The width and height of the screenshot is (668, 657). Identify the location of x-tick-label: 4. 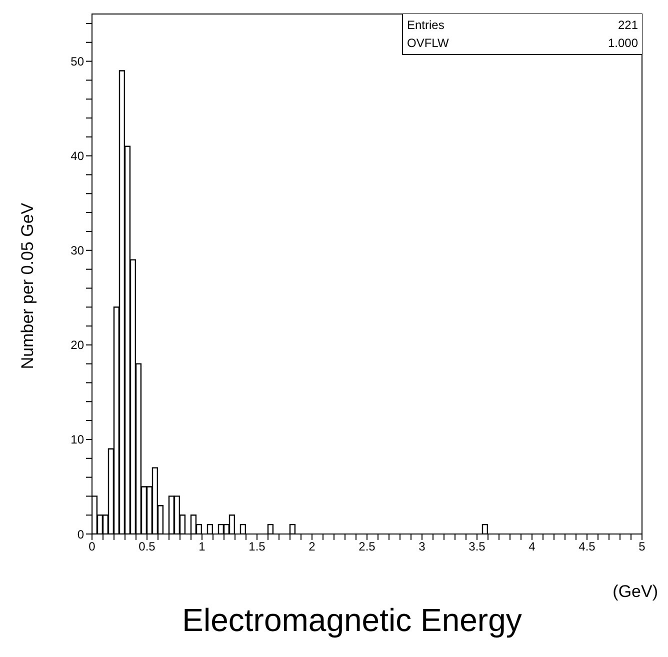
(532, 547).